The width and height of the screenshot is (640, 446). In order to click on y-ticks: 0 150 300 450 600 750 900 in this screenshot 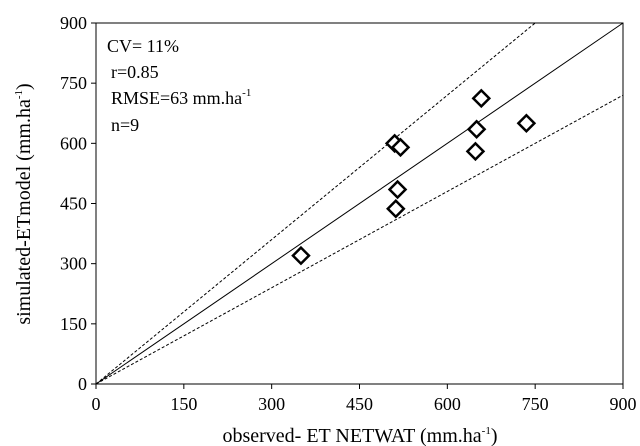, I will do `click(78, 203)`.